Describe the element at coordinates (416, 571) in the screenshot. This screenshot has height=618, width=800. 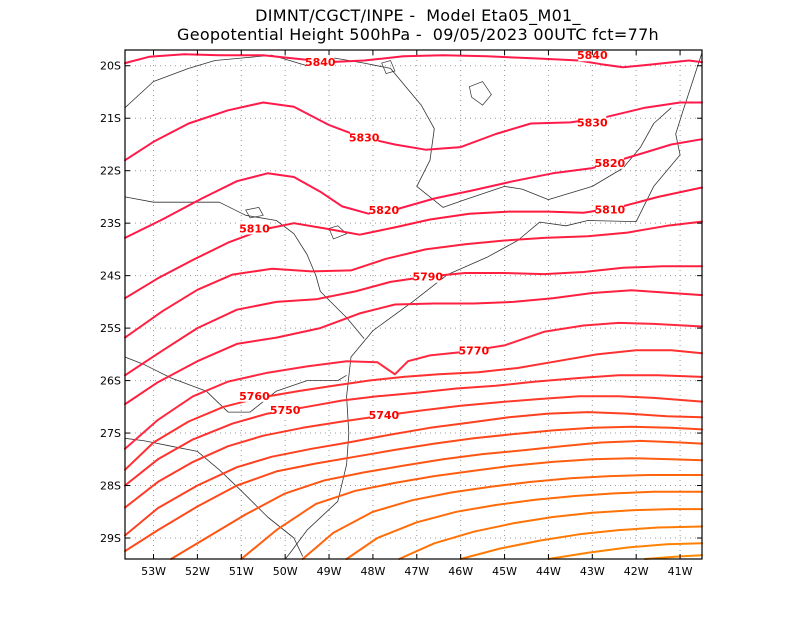
I see `lon-tick-label: 47W` at that location.